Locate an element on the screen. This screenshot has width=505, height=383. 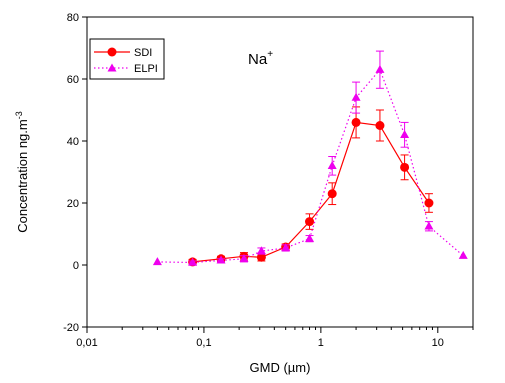
y-tick-label-3: 40 is located at coordinates (73, 142).